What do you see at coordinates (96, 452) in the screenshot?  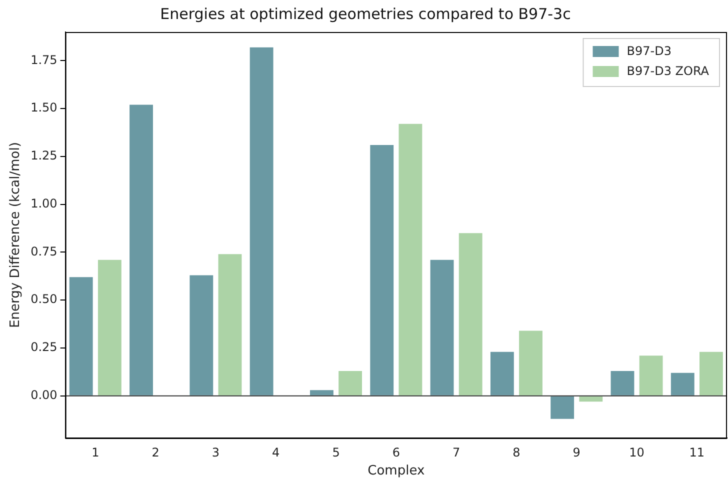 I see `x-tick-label: 1` at bounding box center [96, 452].